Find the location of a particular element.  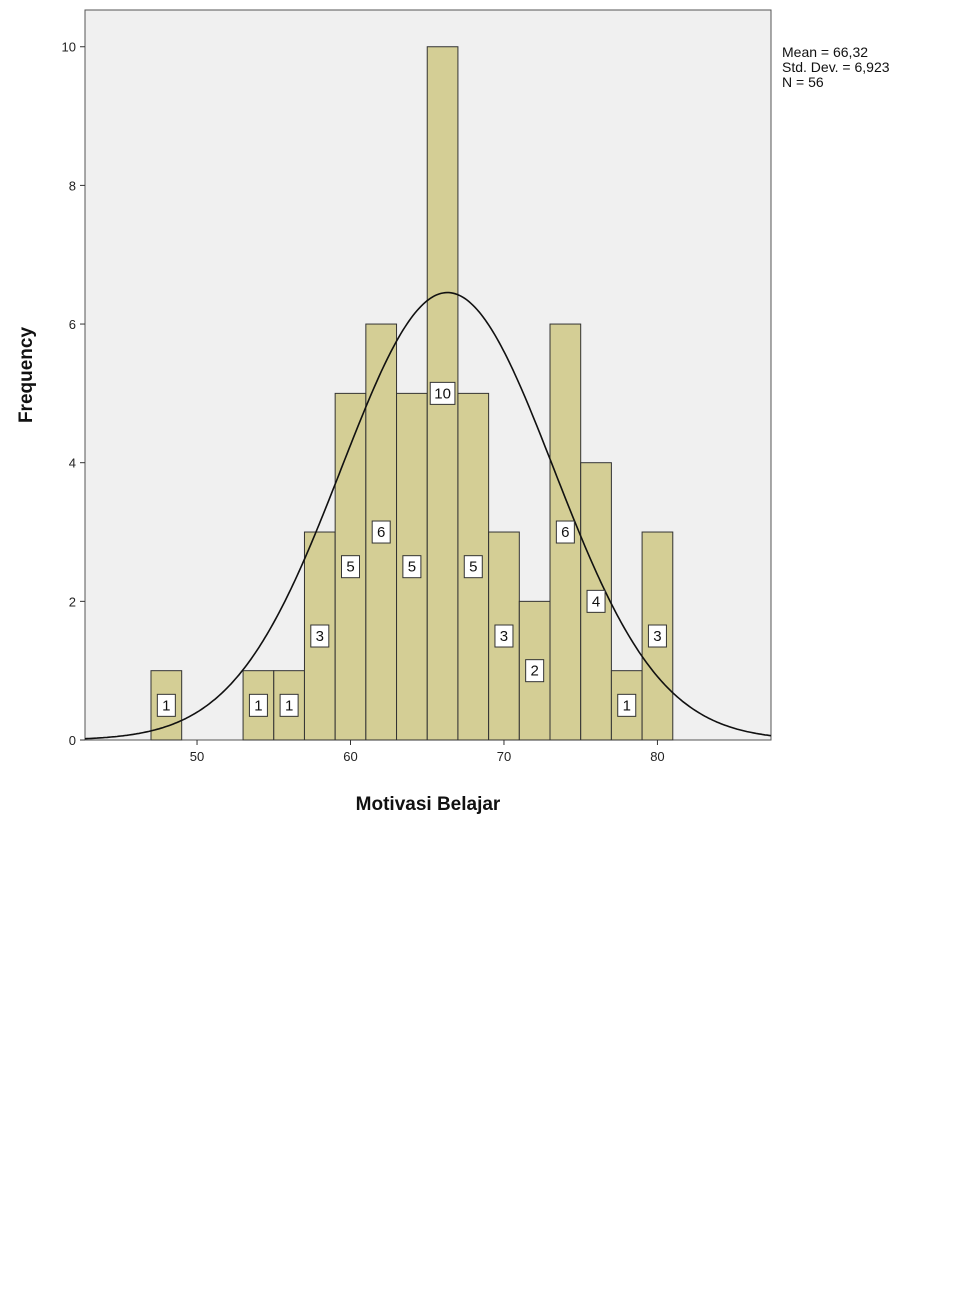

bar-value-label: 10 is located at coordinates (442, 393).